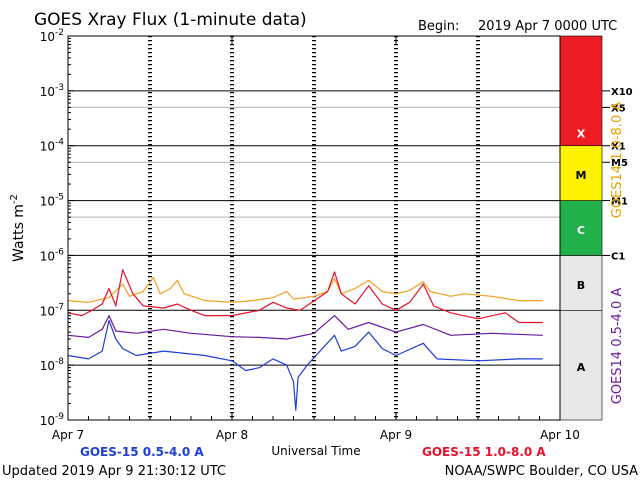  Describe the element at coordinates (619, 163) in the screenshot. I see `class-marker-label-m5: M5` at that location.